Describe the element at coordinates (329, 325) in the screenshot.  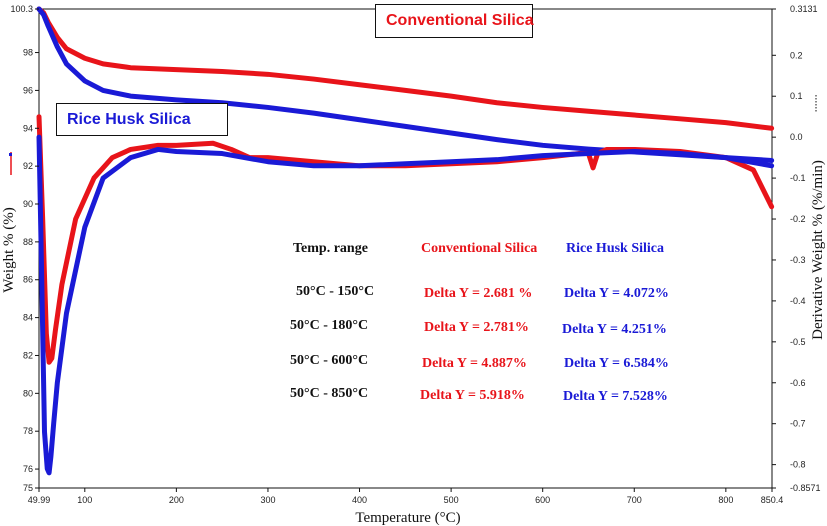
I see `table-row-range: 50°C - 180°C` at that location.